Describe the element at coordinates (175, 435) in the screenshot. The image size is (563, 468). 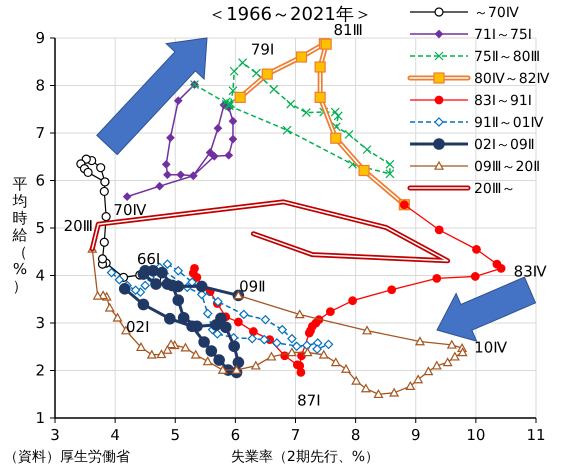
I see `x-tick-label: 5` at that location.